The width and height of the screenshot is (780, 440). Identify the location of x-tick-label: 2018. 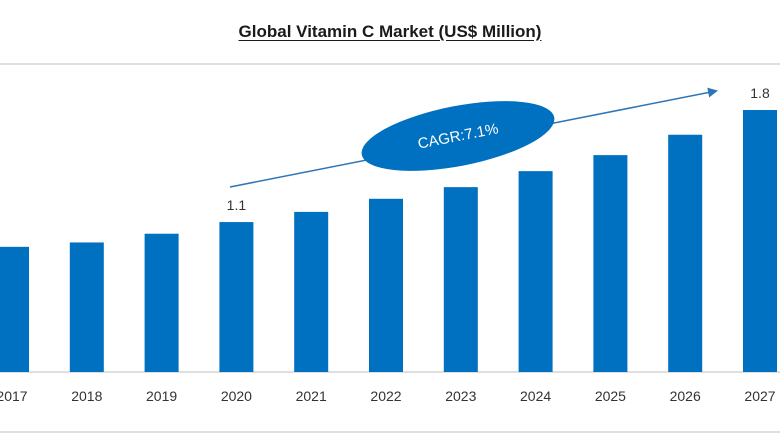
(86, 396).